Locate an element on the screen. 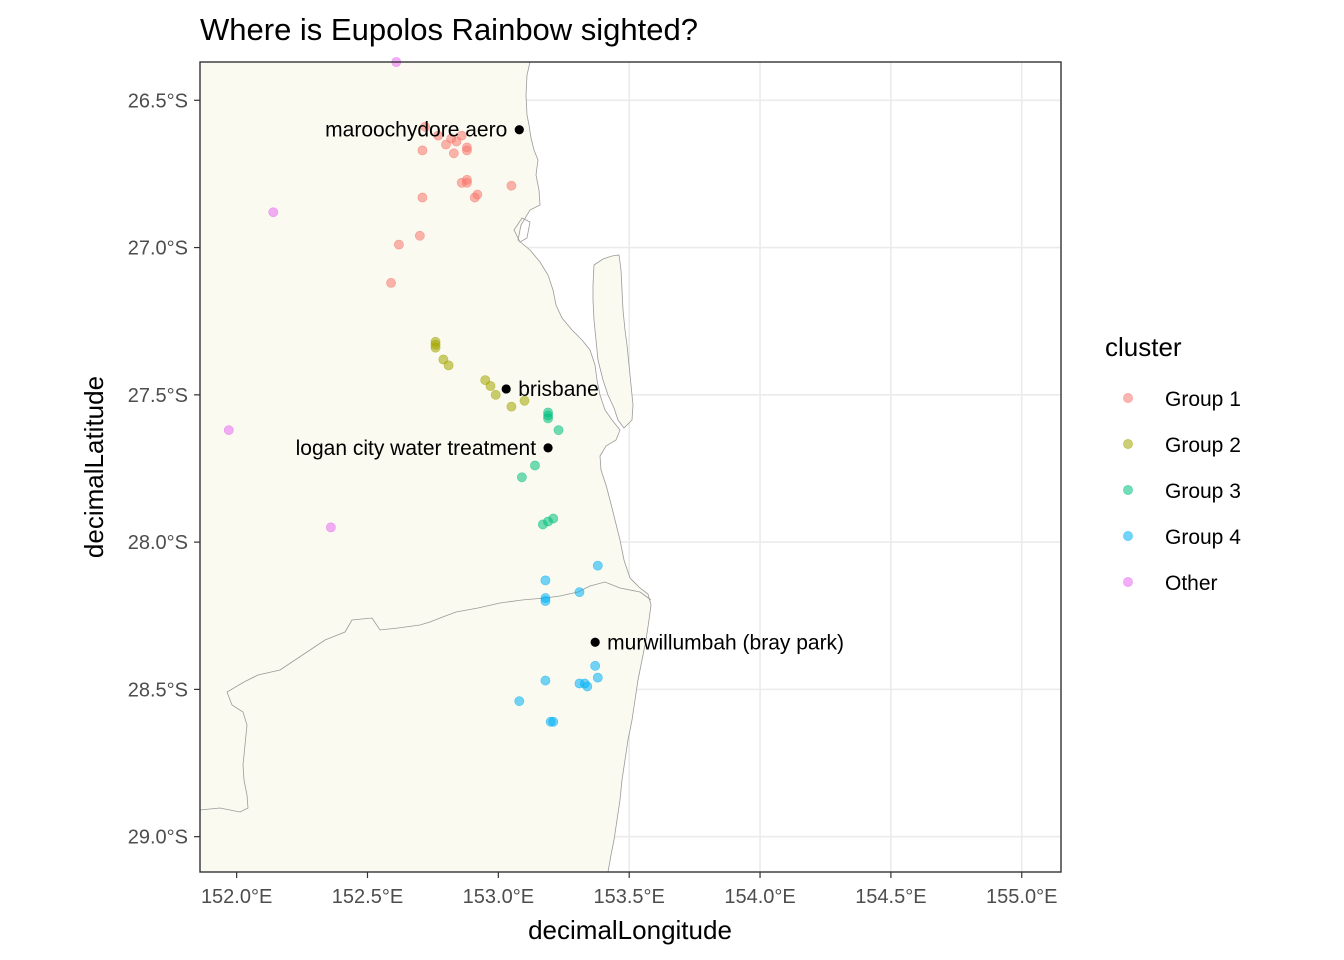 The height and width of the screenshot is (960, 1344). legend-label-group-4: Group 4 is located at coordinates (1203, 537).